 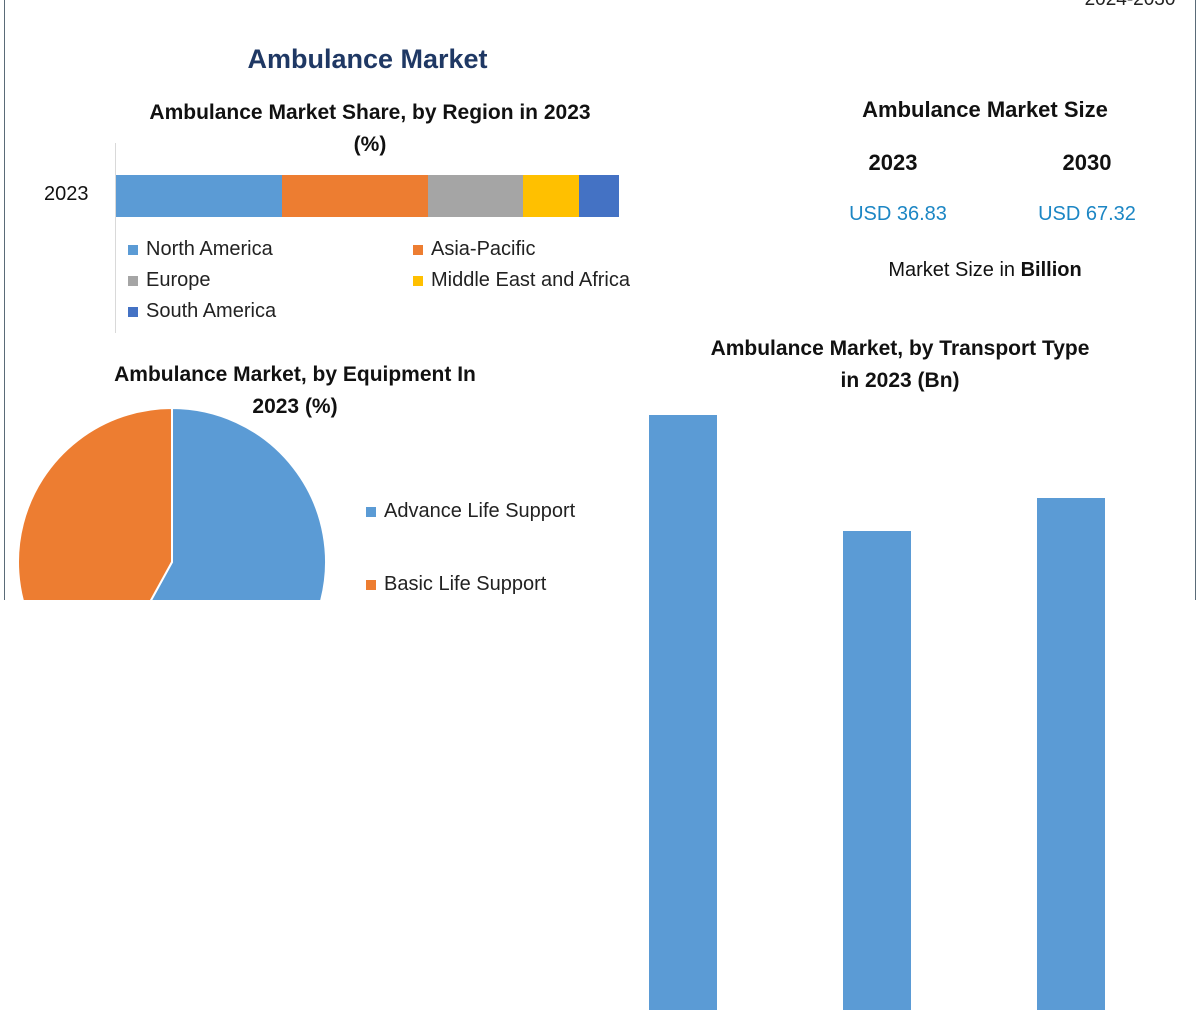 What do you see at coordinates (238, 503) in the screenshot?
I see `pie-slice-advance-life-support` at bounding box center [238, 503].